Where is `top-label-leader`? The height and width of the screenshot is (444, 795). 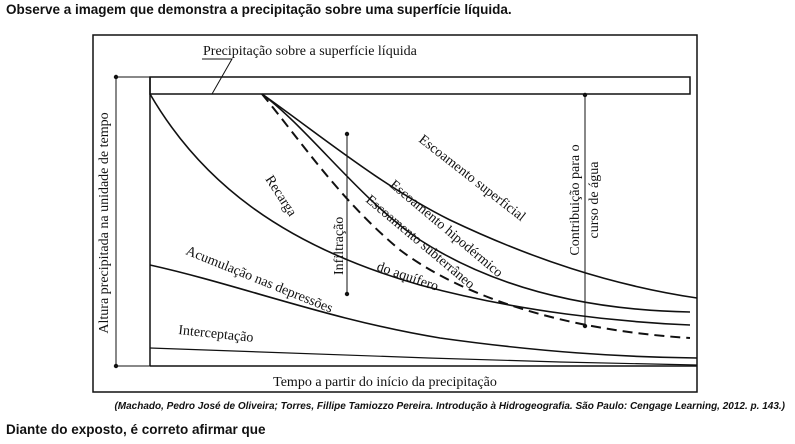 top-label-leader is located at coordinates (217, 76).